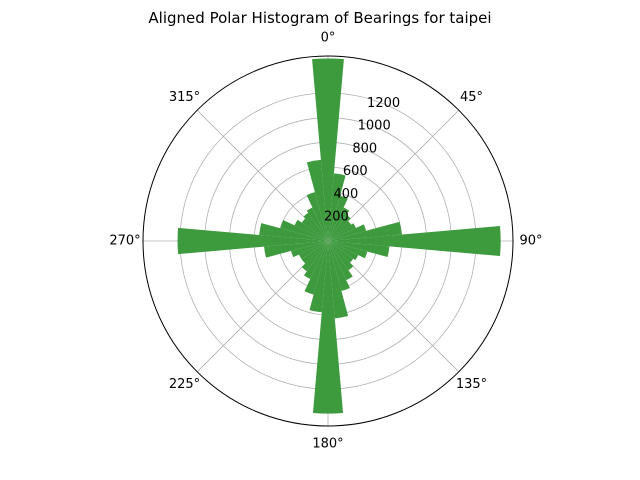 The image size is (640, 480). What do you see at coordinates (184, 384) in the screenshot?
I see `theta-tick-label-5: 225°` at bounding box center [184, 384].